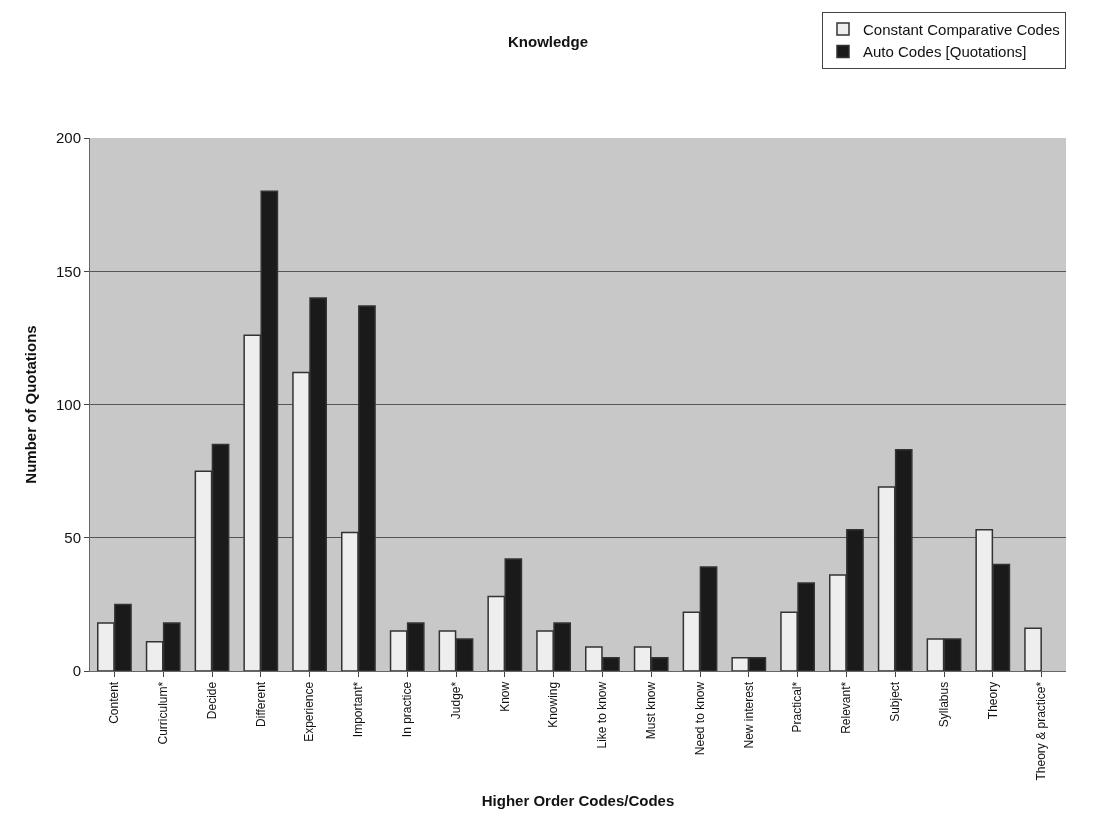  Describe the element at coordinates (1041, 731) in the screenshot. I see `x-tick-label: Theory & practice*` at that location.